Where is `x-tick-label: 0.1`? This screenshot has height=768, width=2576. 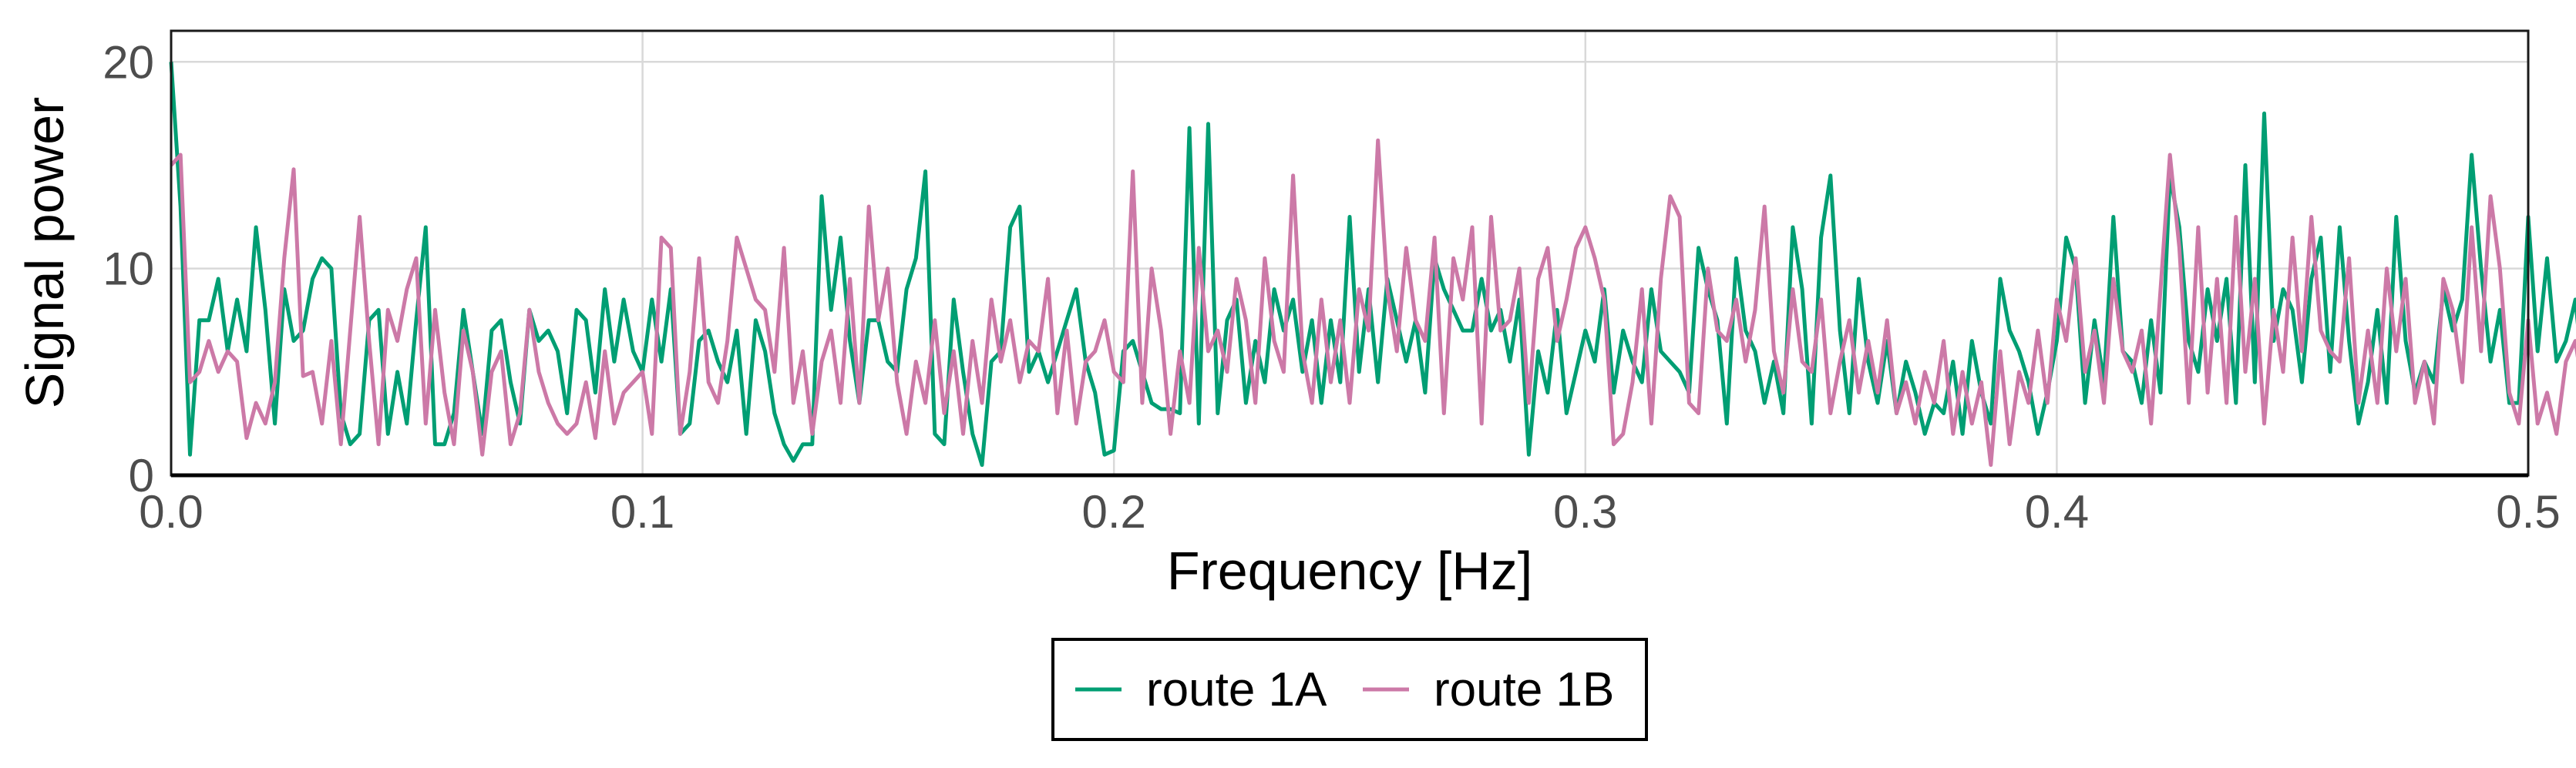 x-tick-label: 0.1 is located at coordinates (642, 512).